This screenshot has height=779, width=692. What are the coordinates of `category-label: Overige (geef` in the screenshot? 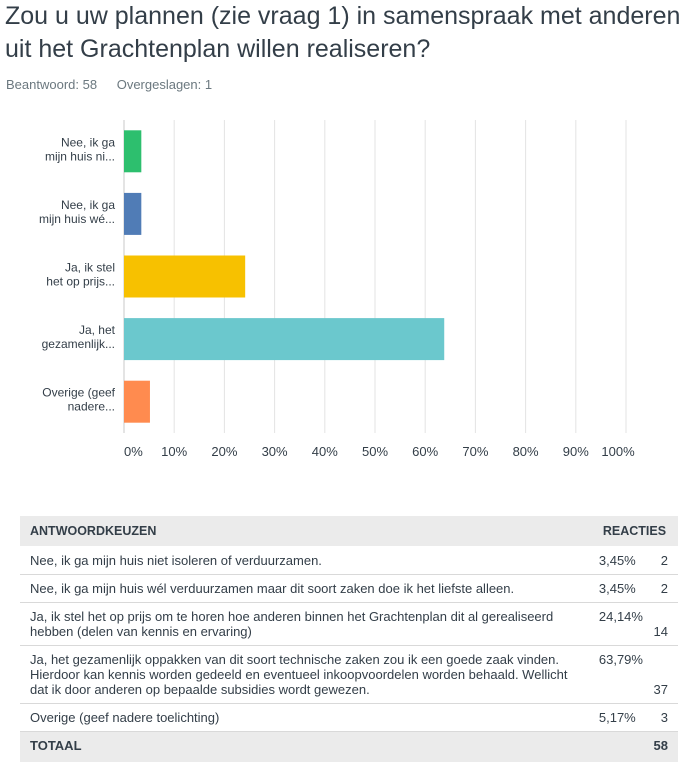 It's located at (78, 393).